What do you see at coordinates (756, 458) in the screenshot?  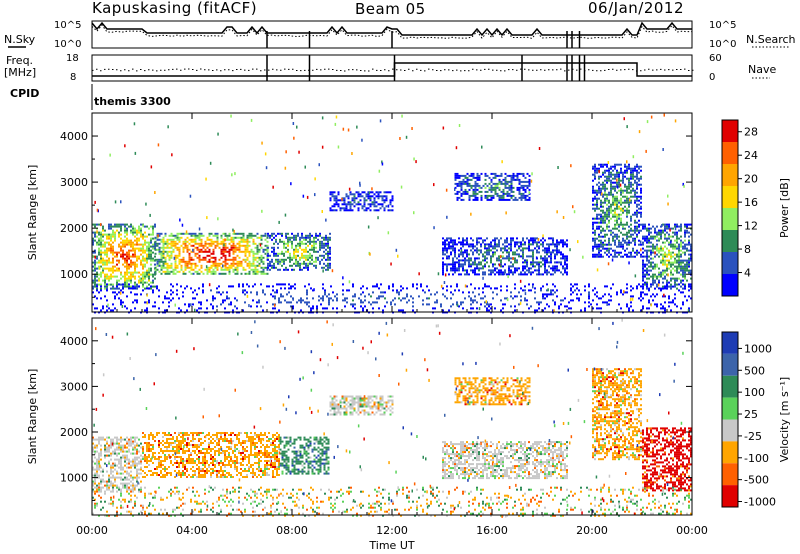 I see `velocity-colorbar-tick-label: -100` at bounding box center [756, 458].